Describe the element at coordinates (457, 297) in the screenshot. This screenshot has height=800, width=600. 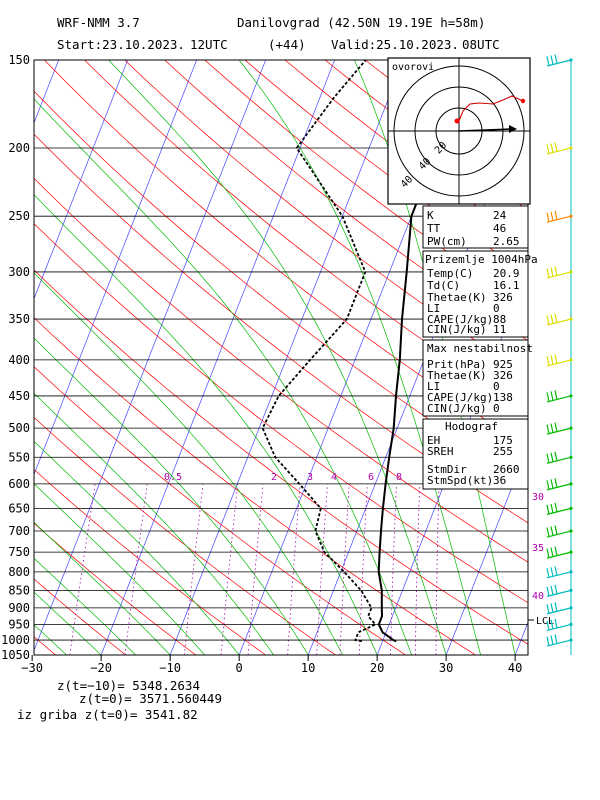
I see `surface-thetae-label: Thetae(K)` at that location.